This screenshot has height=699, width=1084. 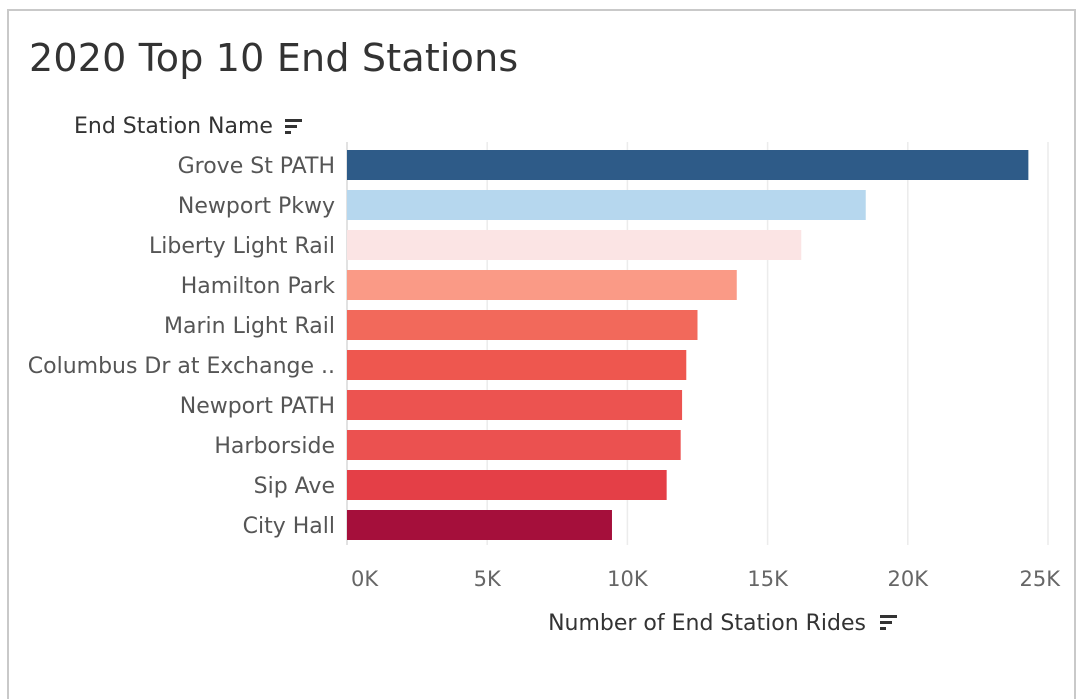 I want to click on category-label: Newport PATH, so click(x=257, y=406).